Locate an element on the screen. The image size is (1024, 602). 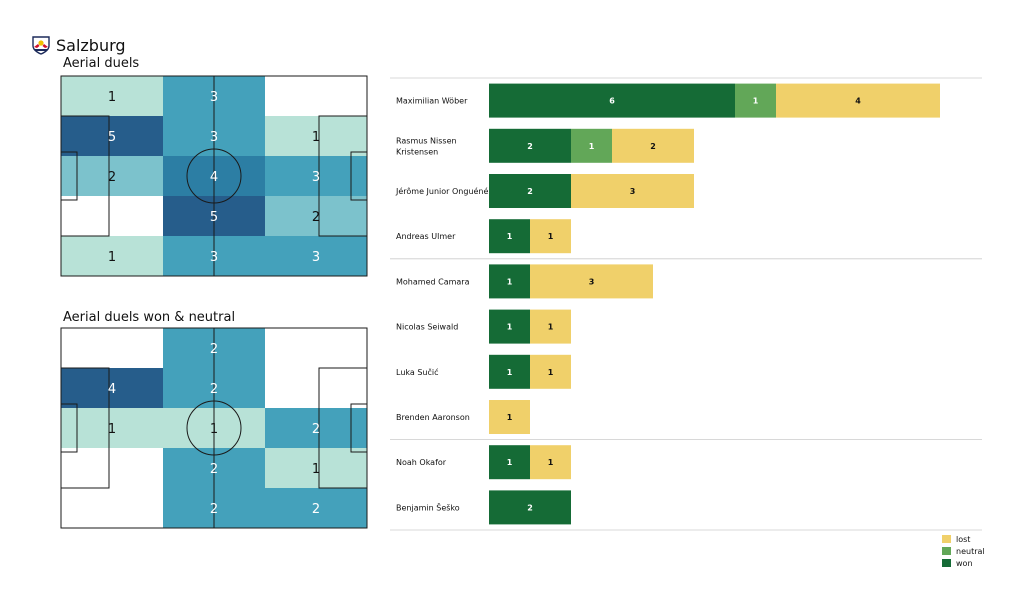
legend-swatch-won is located at coordinates (946, 563).